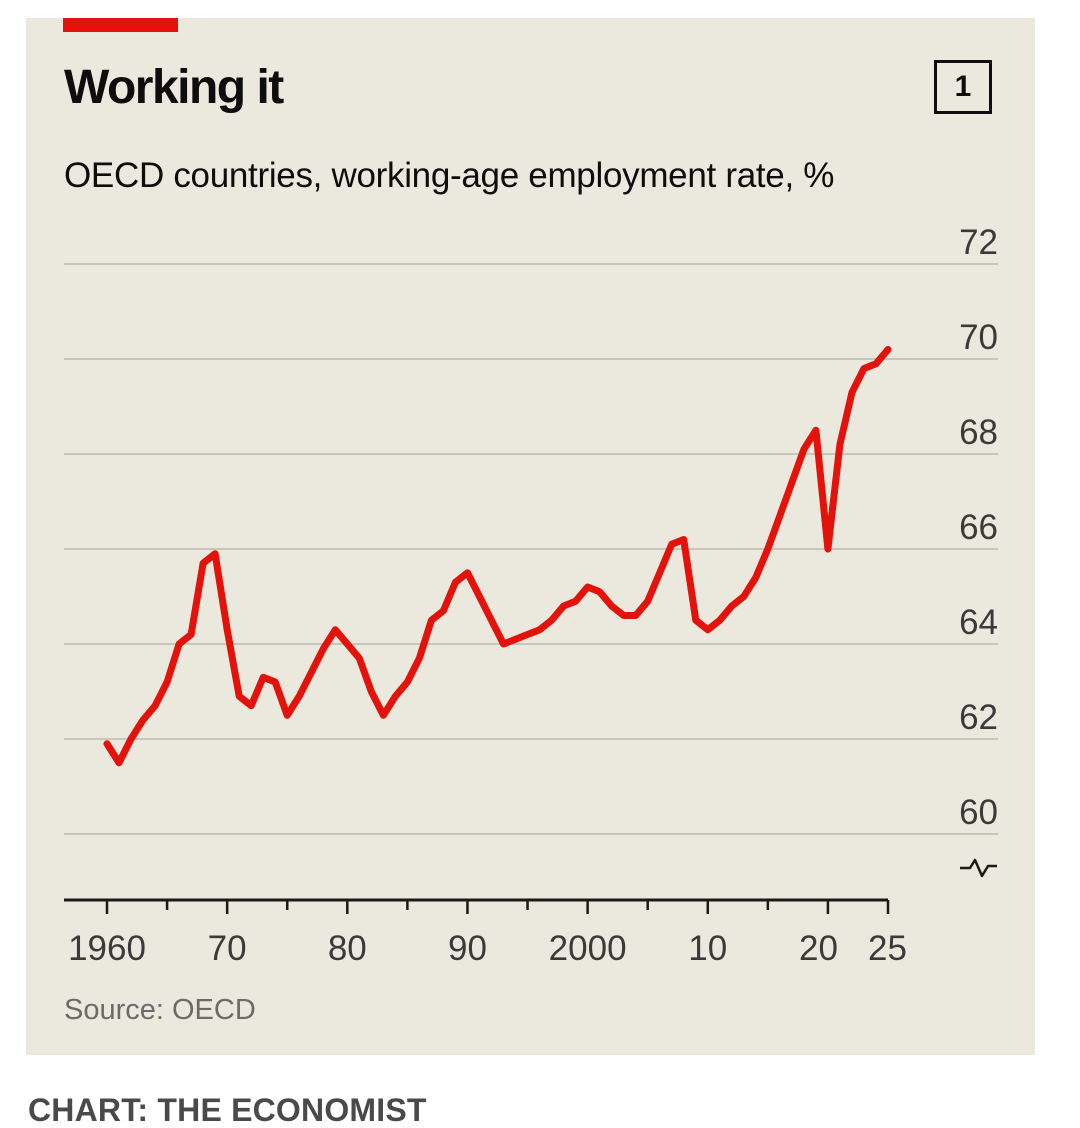  I want to click on chart-number-badge: 1, so click(963, 87).